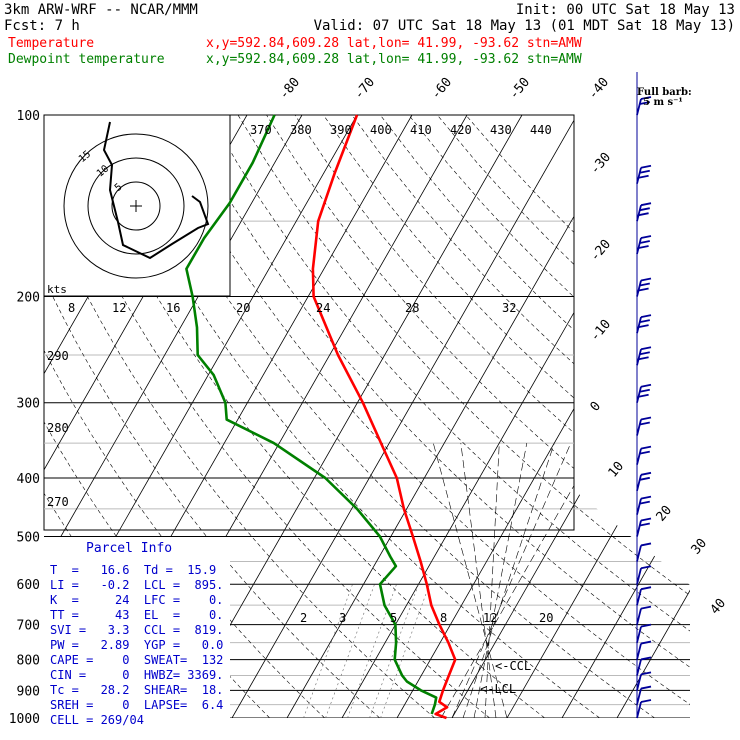 This screenshot has height=740, width=740. Describe the element at coordinates (601, 251) in the screenshot. I see `isotherm-label: -20` at that location.